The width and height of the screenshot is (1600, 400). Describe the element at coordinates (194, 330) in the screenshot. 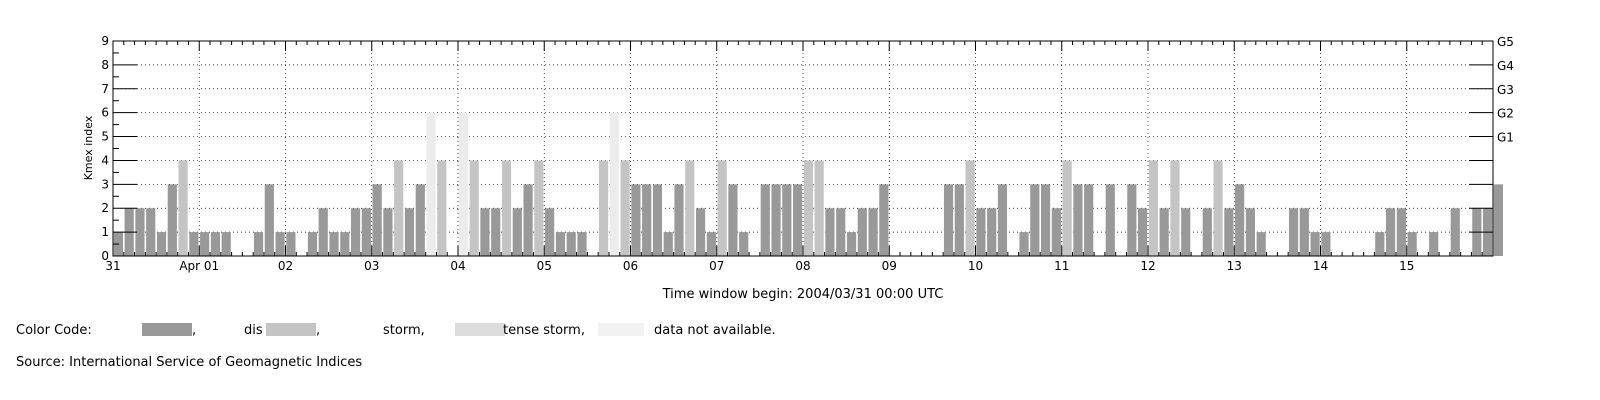

I see `legend-item-1-text: ,` at that location.